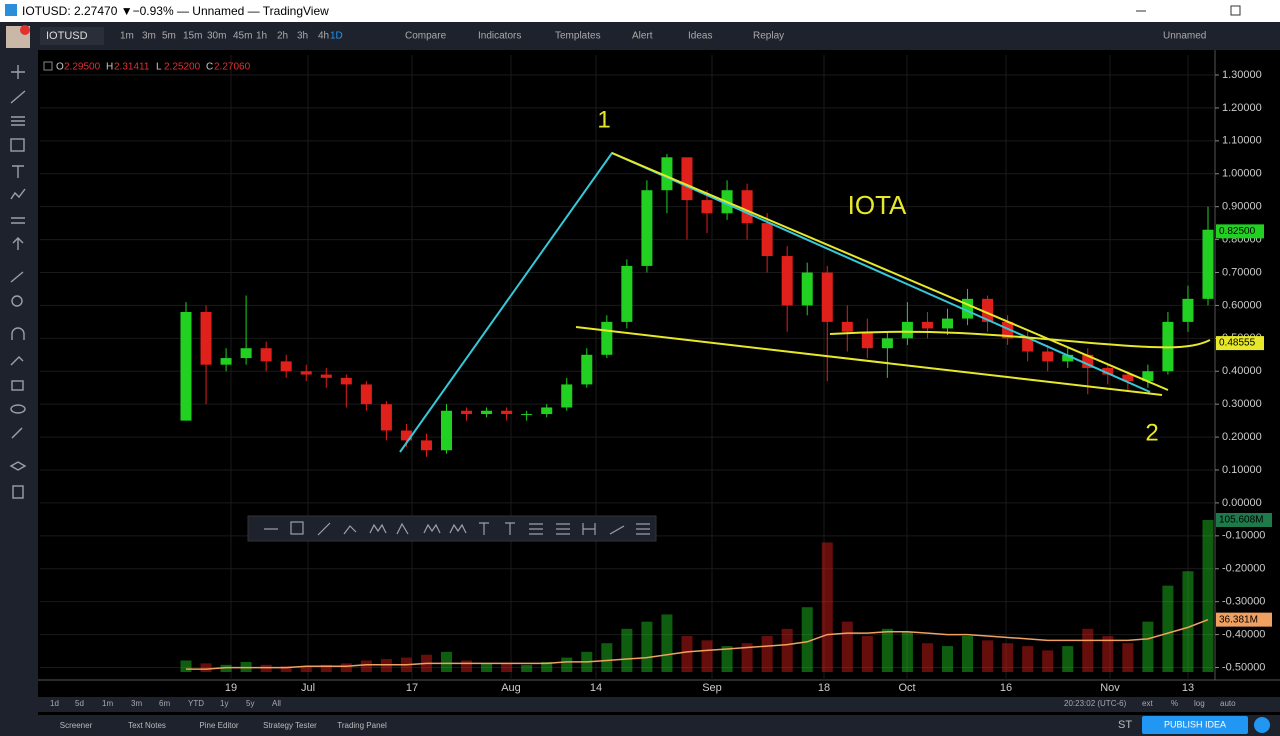 The width and height of the screenshot is (1280, 736). I want to click on toolbar-button: Alert, so click(642, 36).